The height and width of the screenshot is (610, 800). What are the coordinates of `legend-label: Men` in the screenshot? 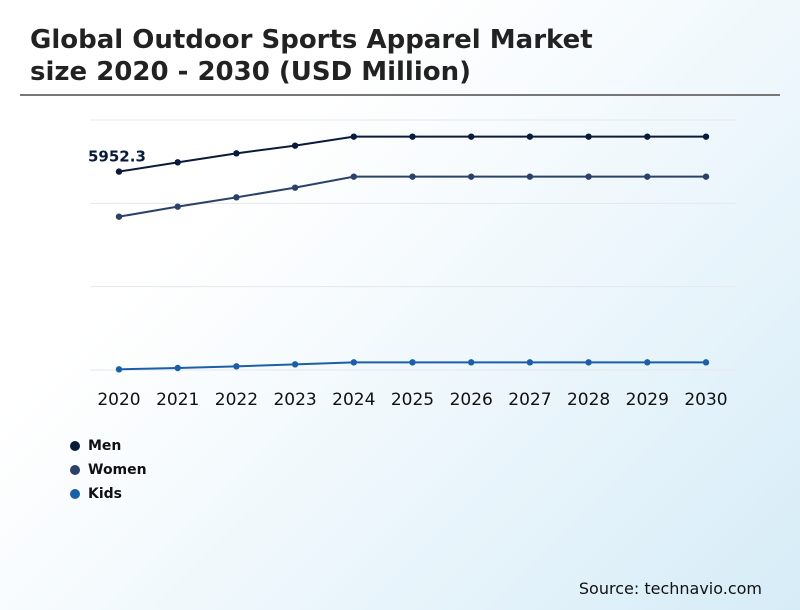 It's located at (105, 446).